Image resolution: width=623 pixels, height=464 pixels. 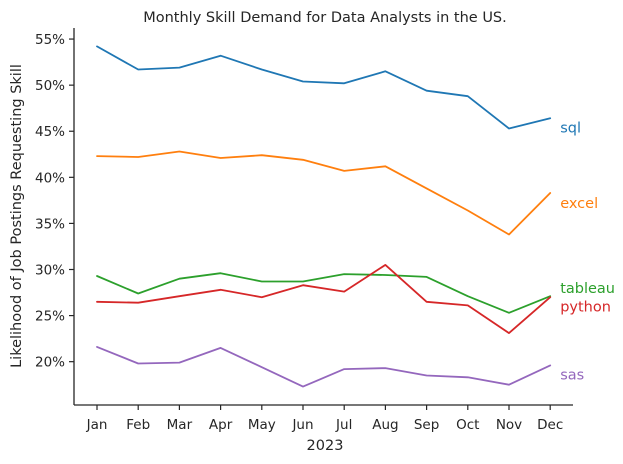 What do you see at coordinates (50, 132) in the screenshot?
I see `y-tick-label: 45%` at bounding box center [50, 132].